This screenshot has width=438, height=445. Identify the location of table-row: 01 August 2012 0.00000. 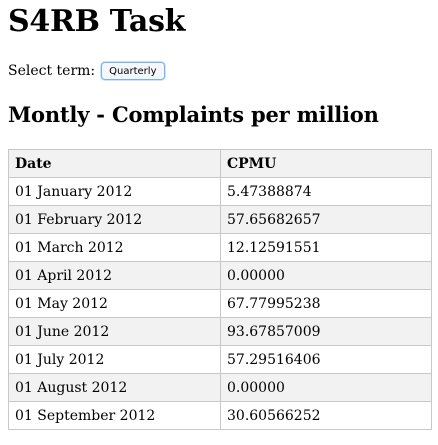
(220, 388).